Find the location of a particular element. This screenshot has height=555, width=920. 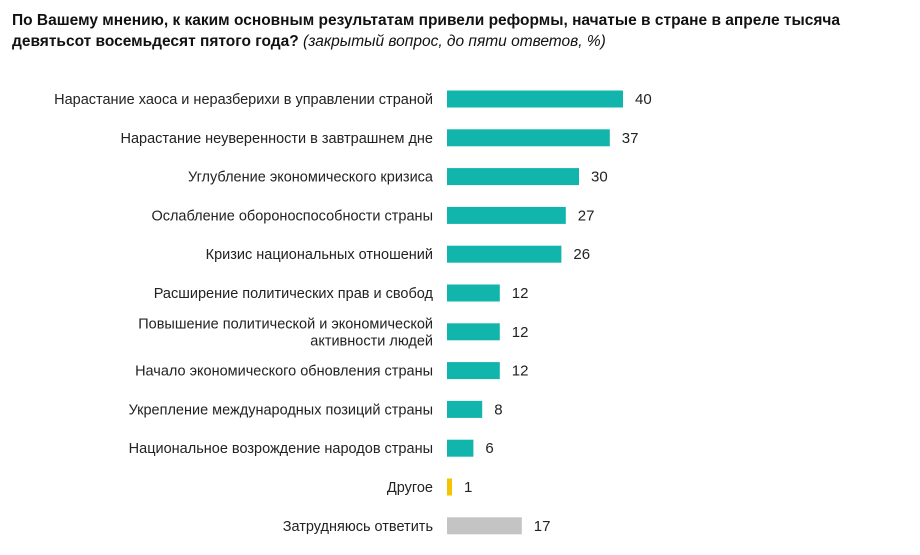

category-label: Углубление экономического кризиса is located at coordinates (311, 178).